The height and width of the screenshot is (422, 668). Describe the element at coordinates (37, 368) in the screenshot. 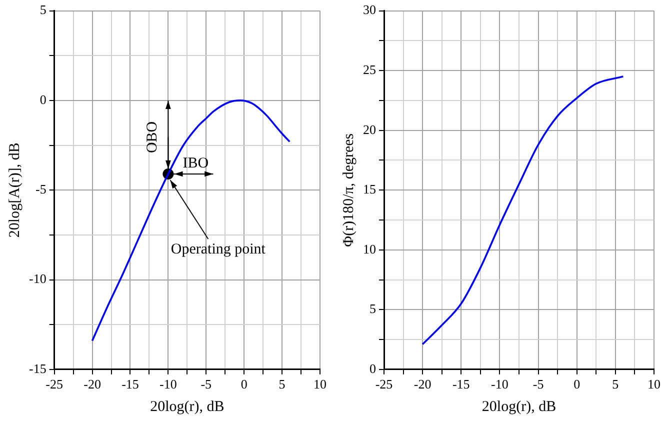

I see `y-tick-label: -15` at that location.